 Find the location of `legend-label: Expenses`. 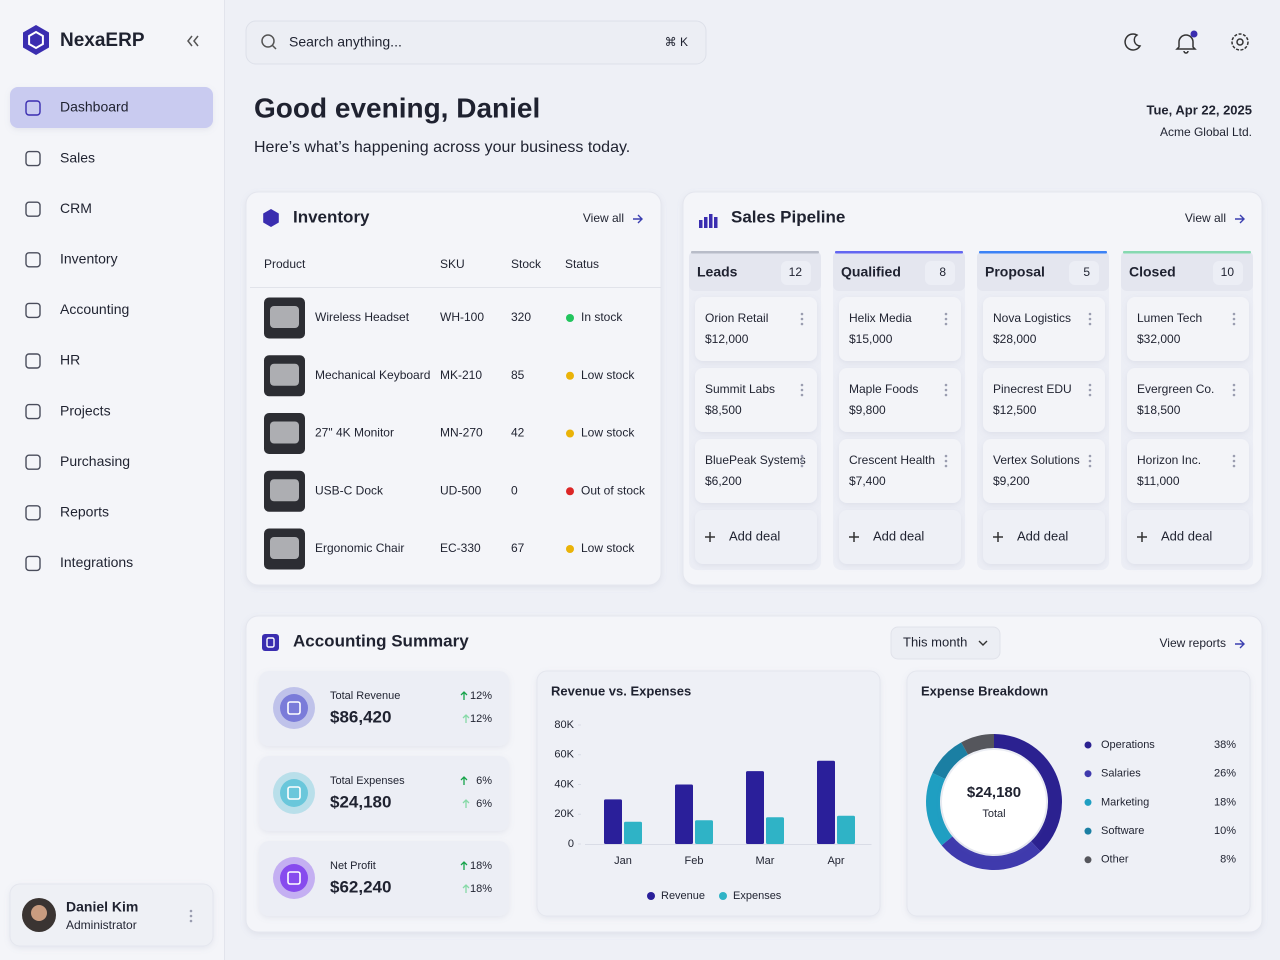

legend-label: Expenses is located at coordinates (757, 896).